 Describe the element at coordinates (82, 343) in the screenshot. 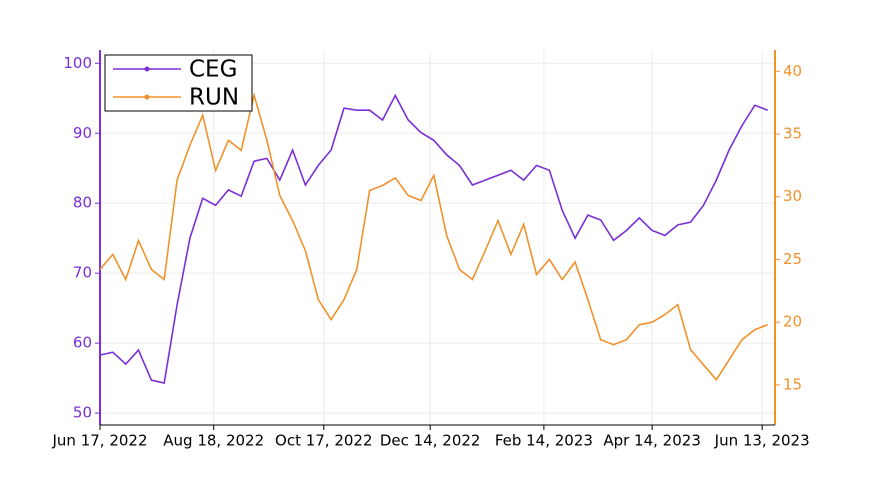

I see `y-tick-label: 60` at that location.